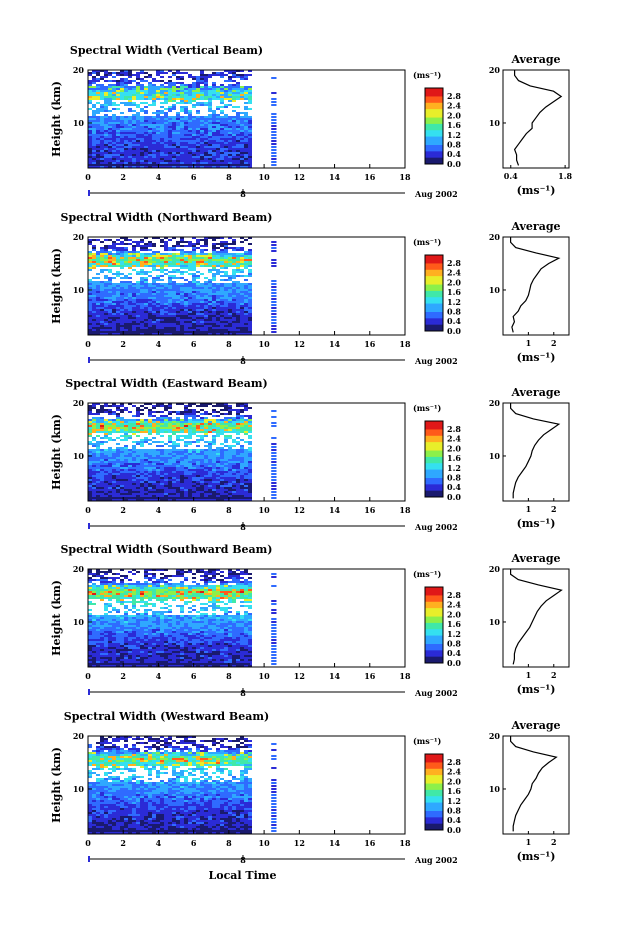 Image resolution: width=617 pixels, height=929 pixels. I want to click on x-tick-label: 14, so click(335, 177).